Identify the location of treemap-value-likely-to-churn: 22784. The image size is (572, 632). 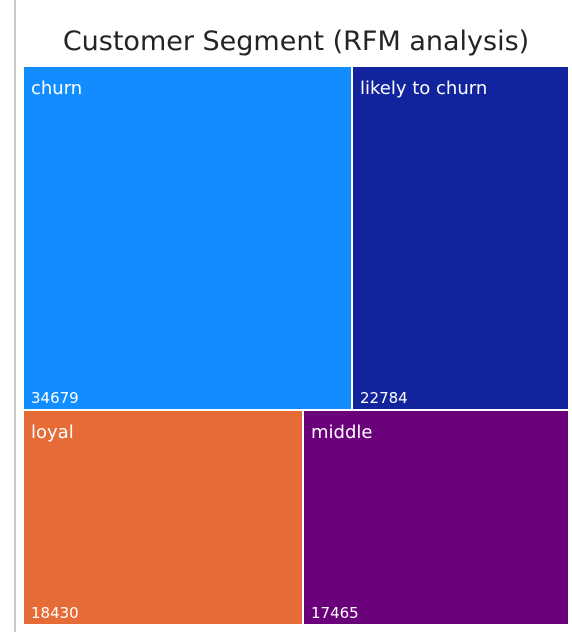
(384, 398).